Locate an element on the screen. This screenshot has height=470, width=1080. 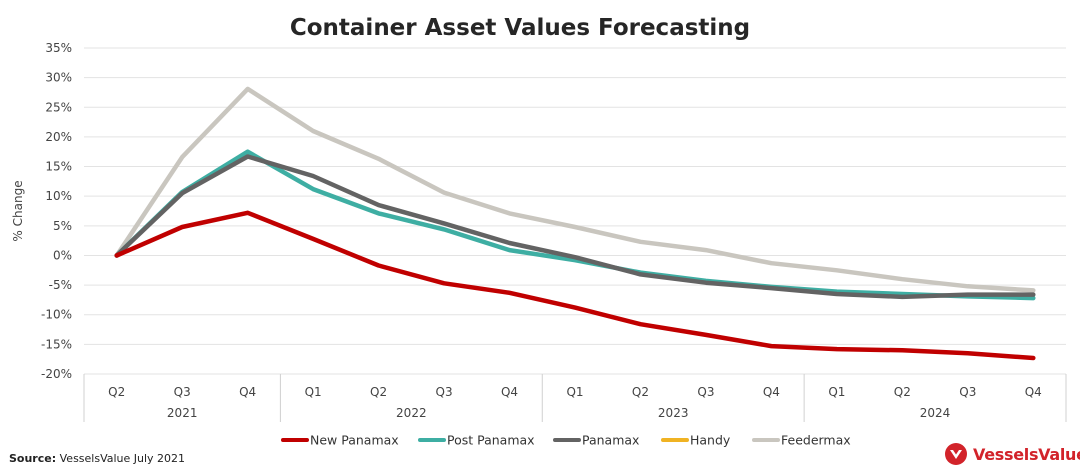
x-year-label: 2022 is located at coordinates (411, 413).